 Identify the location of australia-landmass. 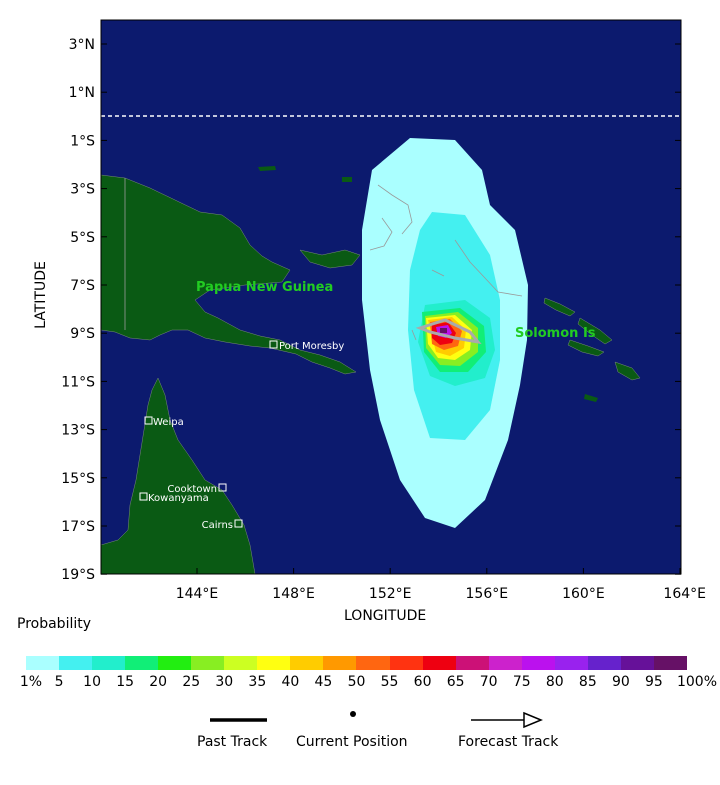
(178, 475).